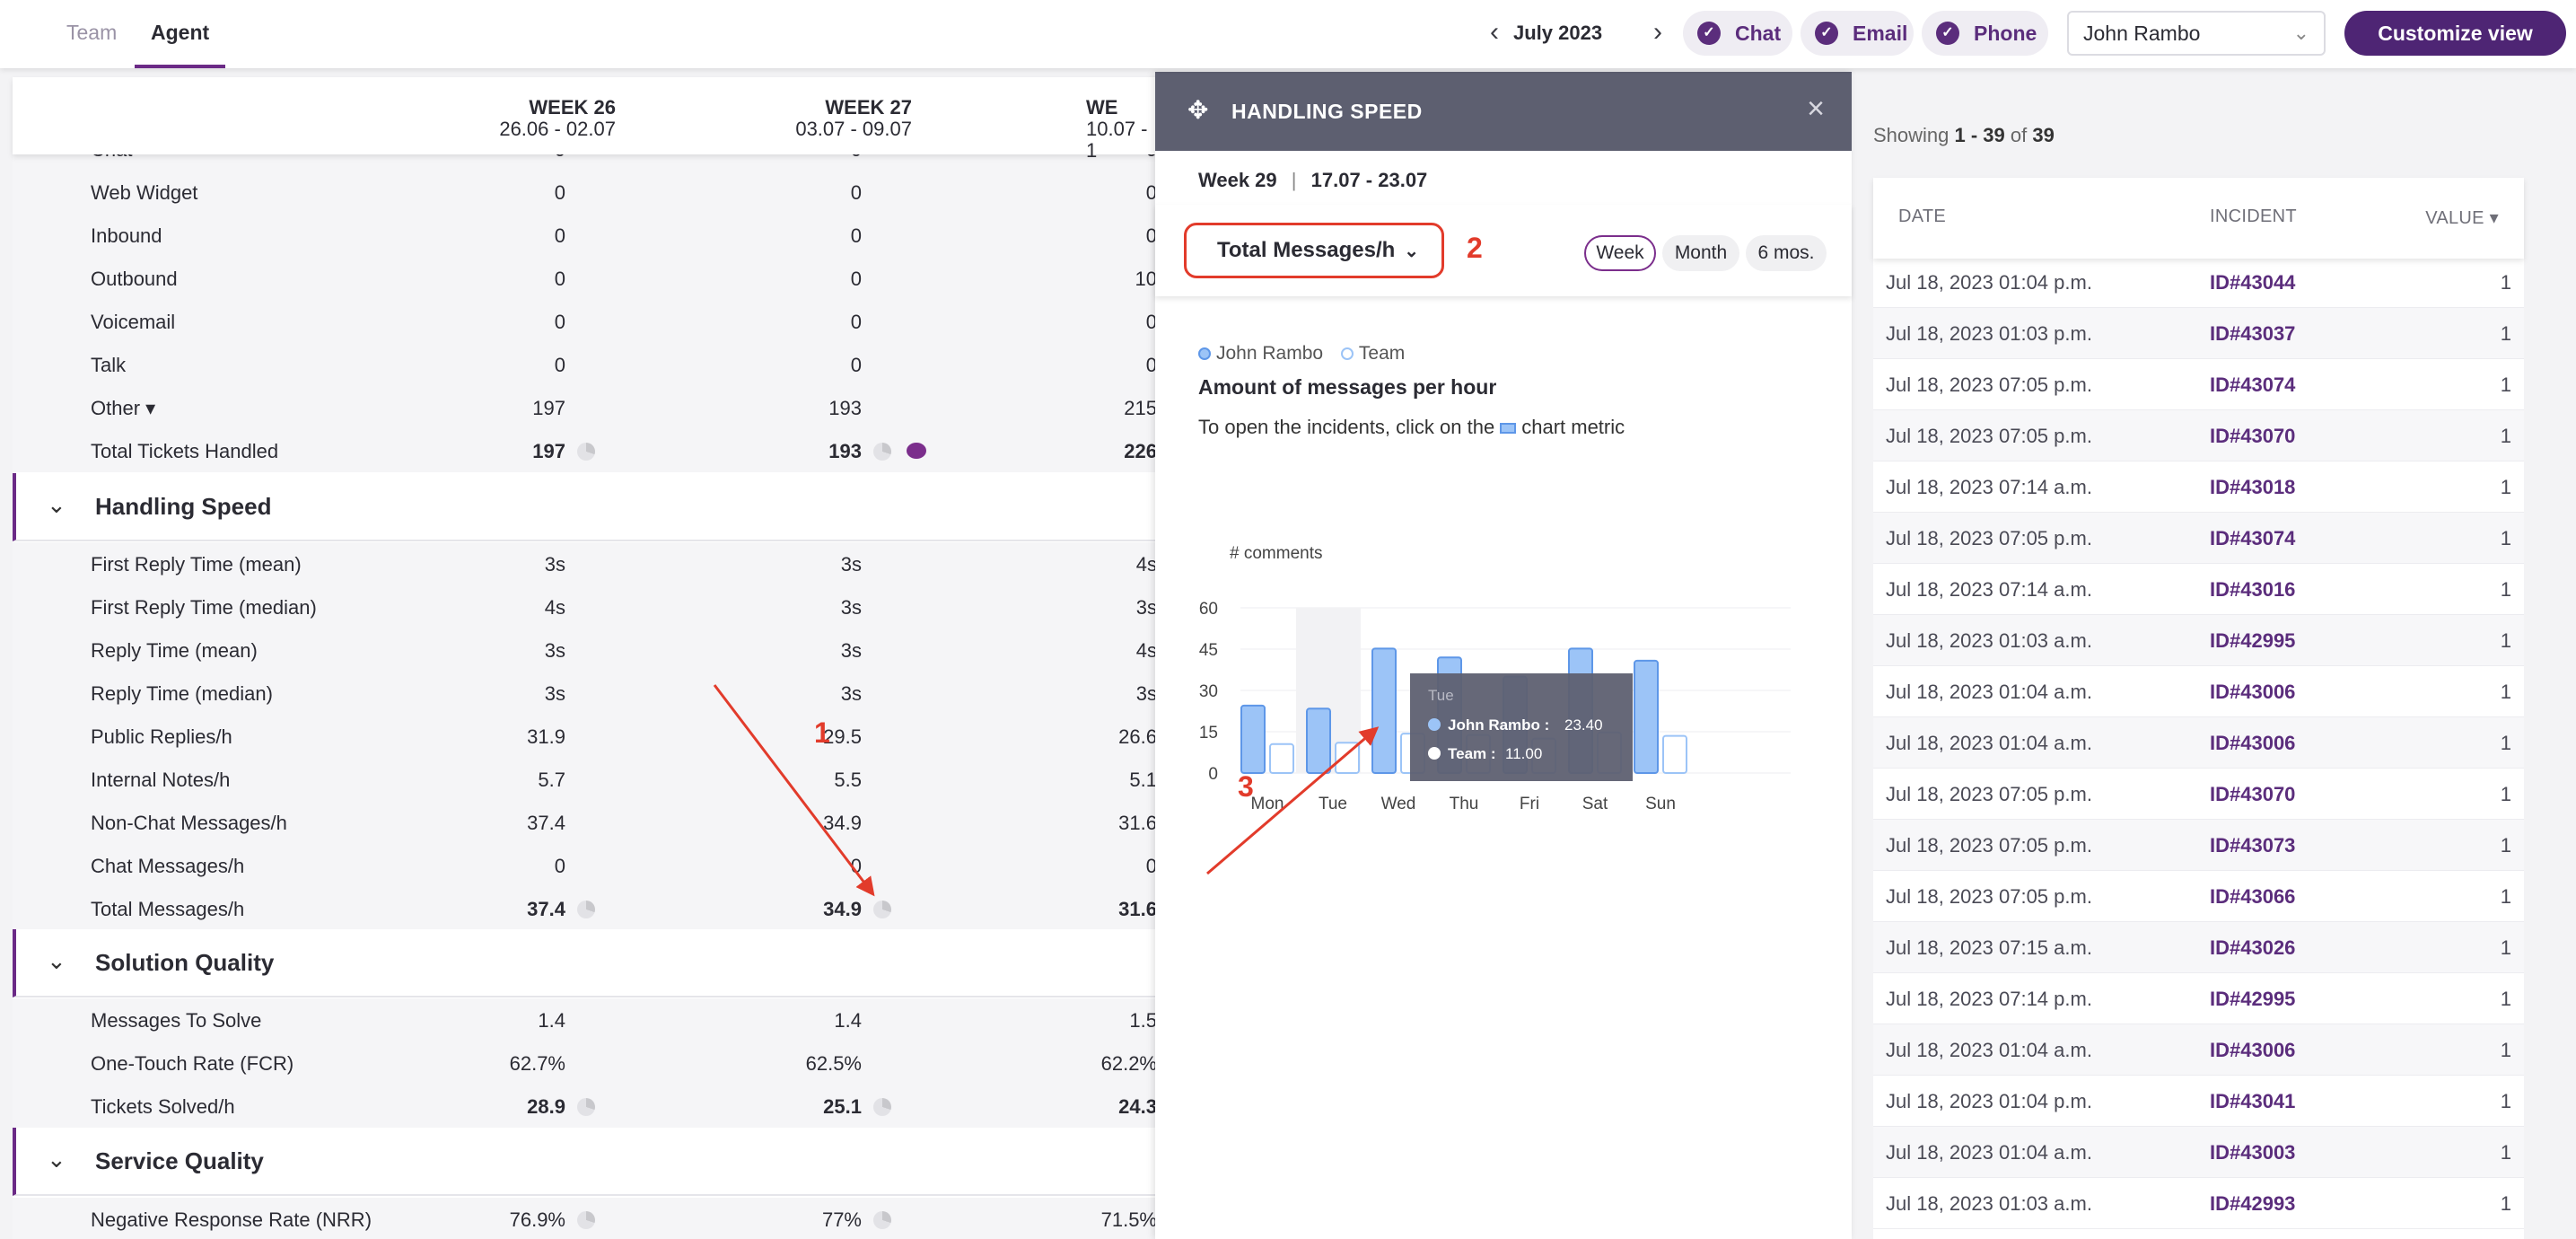 This screenshot has width=2576, height=1239. Describe the element at coordinates (1674, 755) in the screenshot. I see `bar-team-sun` at that location.